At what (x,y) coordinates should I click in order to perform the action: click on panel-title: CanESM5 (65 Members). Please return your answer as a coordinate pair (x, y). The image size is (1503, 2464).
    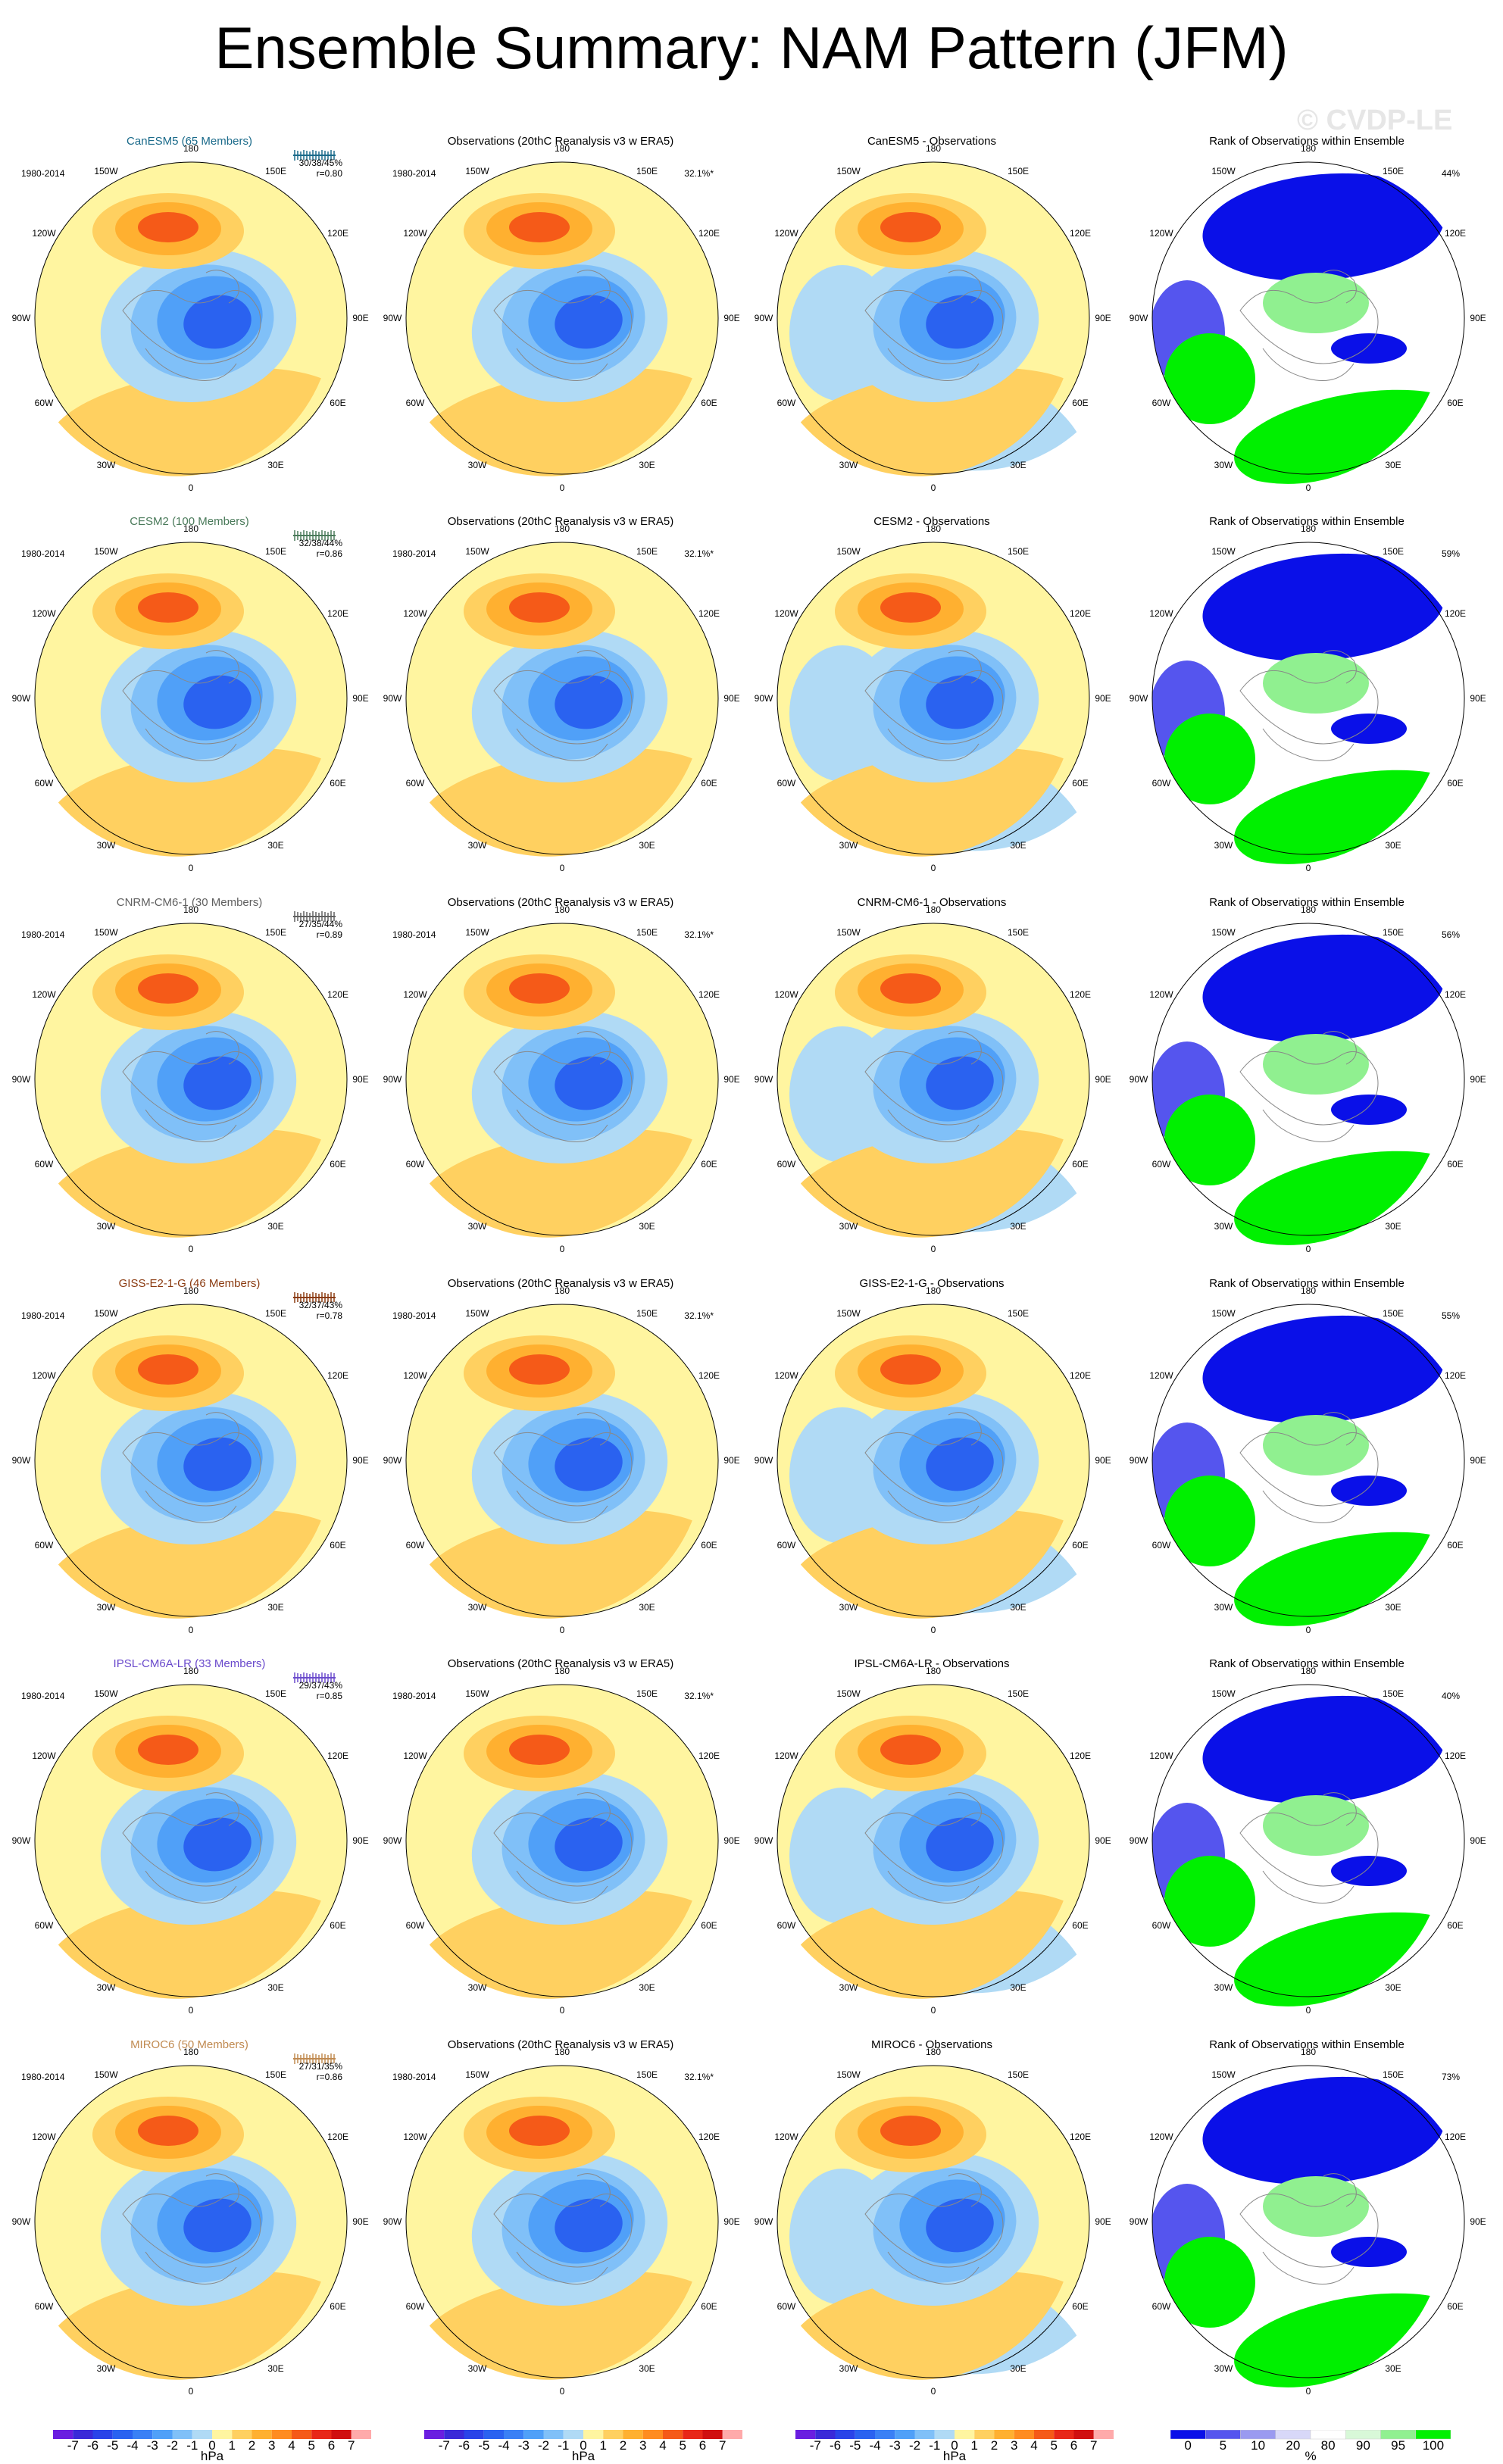
    Looking at the image, I should click on (189, 141).